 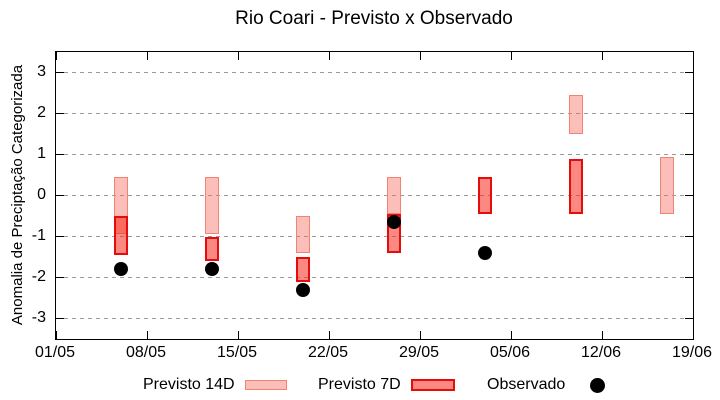 I want to click on chart-title: Rio Coari - Previsto x Observado, so click(x=374, y=18).